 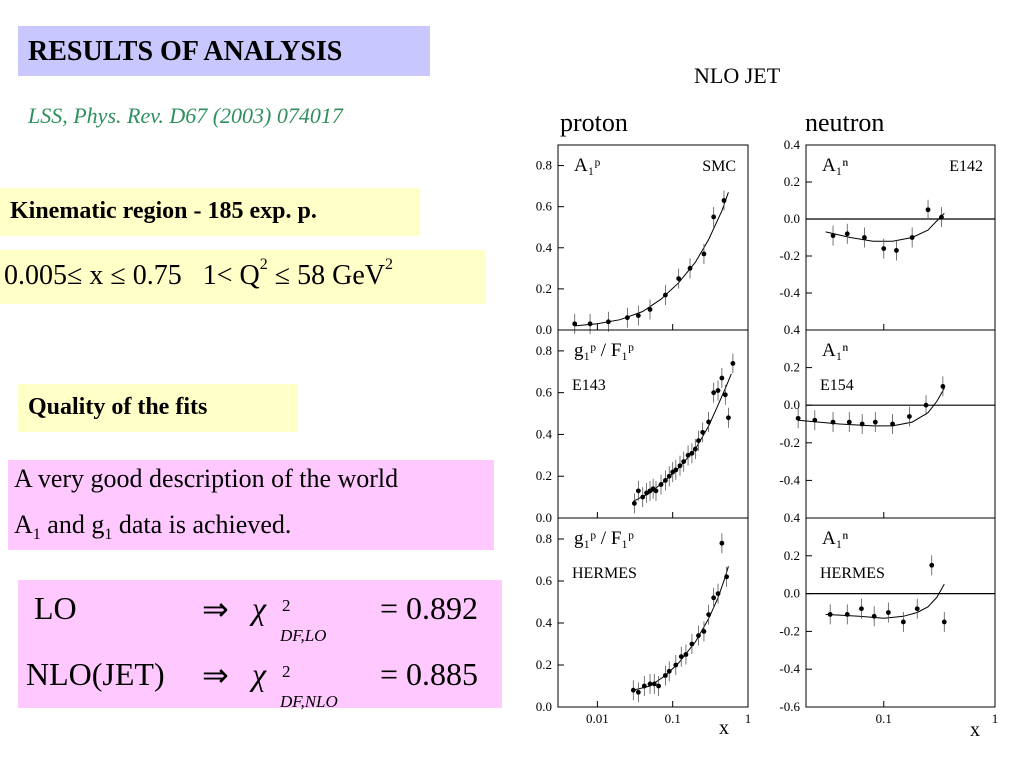 What do you see at coordinates (792, 593) in the screenshot?
I see `neutron-3-ytick-label: 0.0` at bounding box center [792, 593].